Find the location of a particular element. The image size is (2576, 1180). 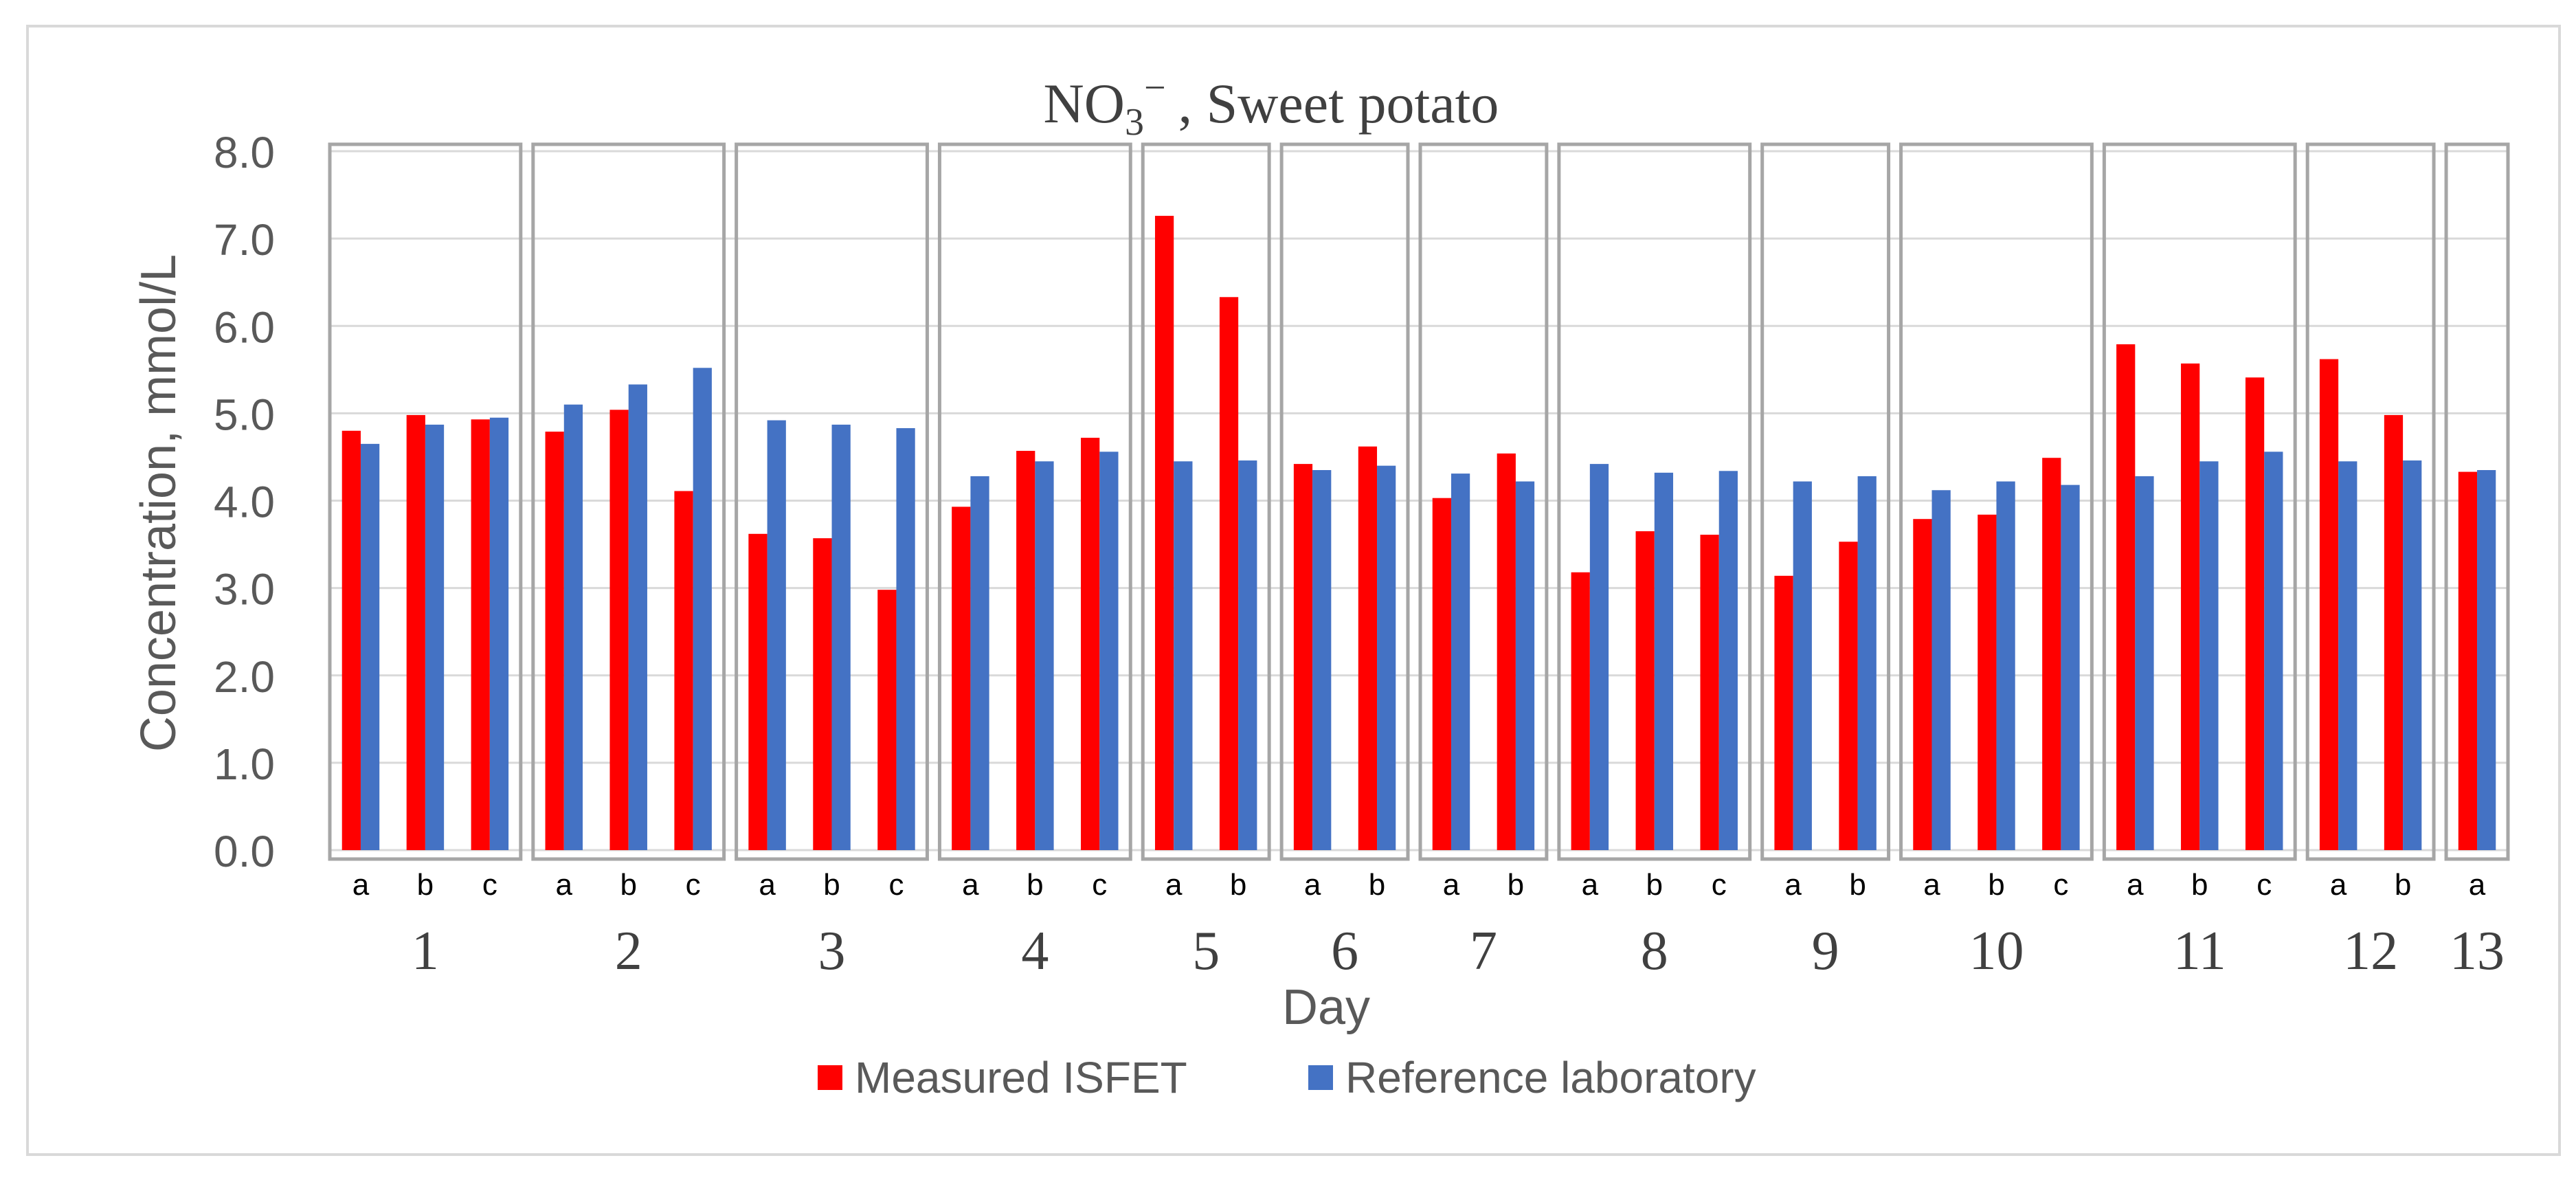

x-axis-label: Day is located at coordinates (1326, 1007).